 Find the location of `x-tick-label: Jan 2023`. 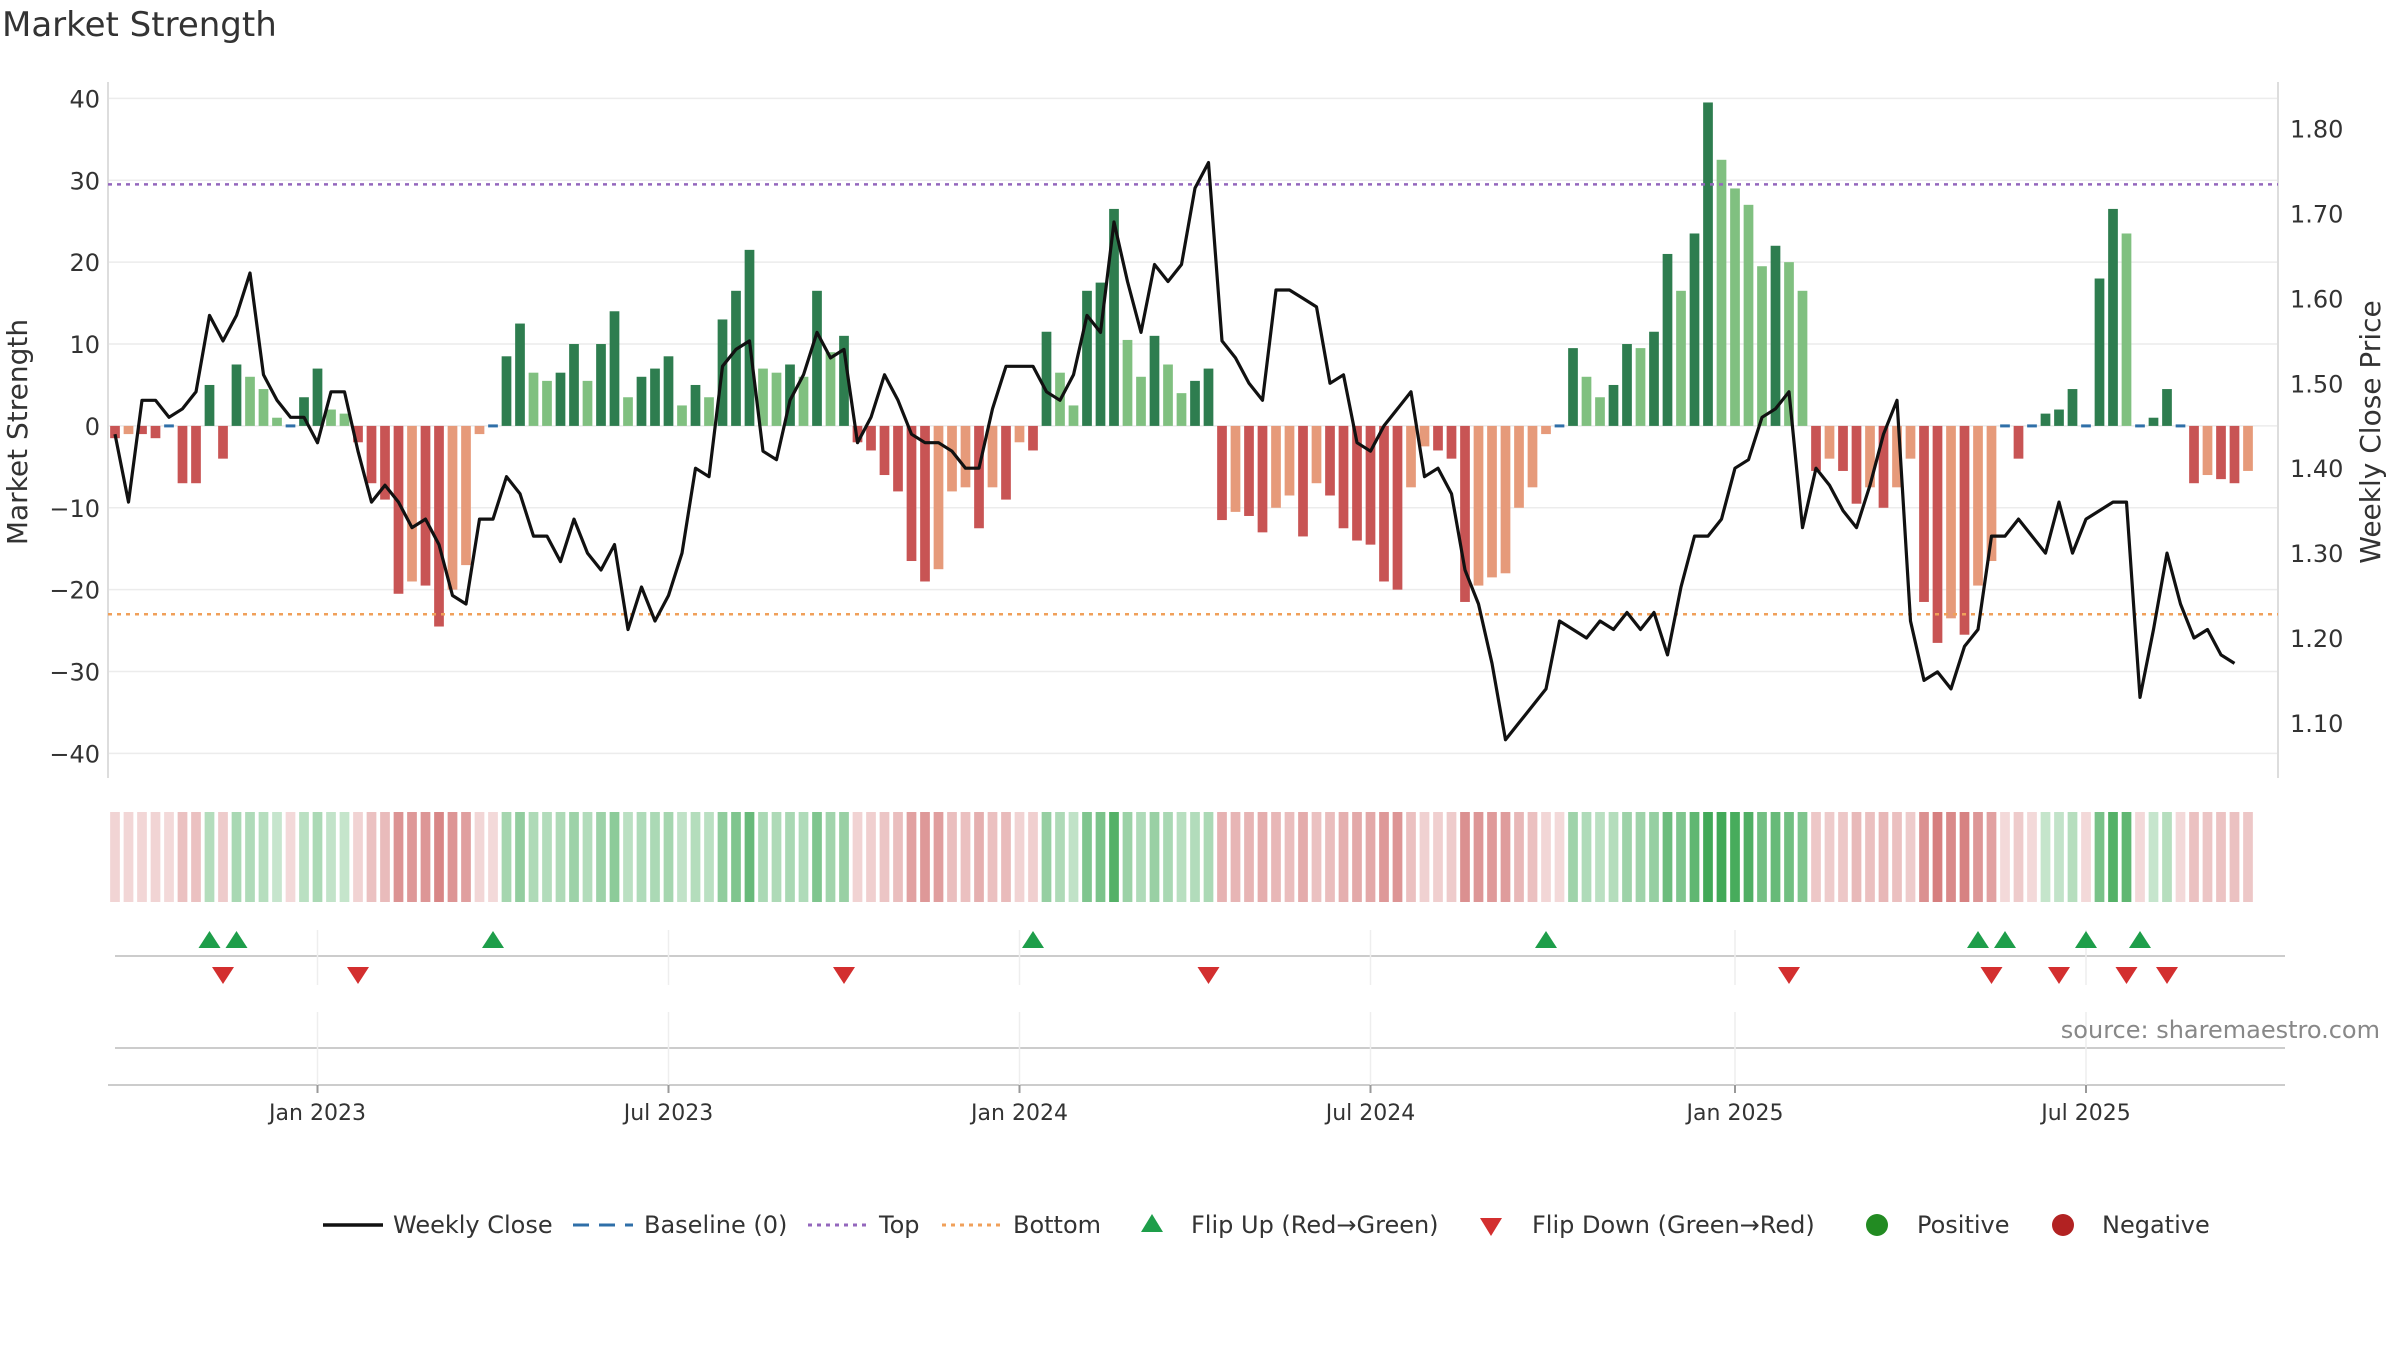

x-tick-label: Jan 2023 is located at coordinates (316, 1113).